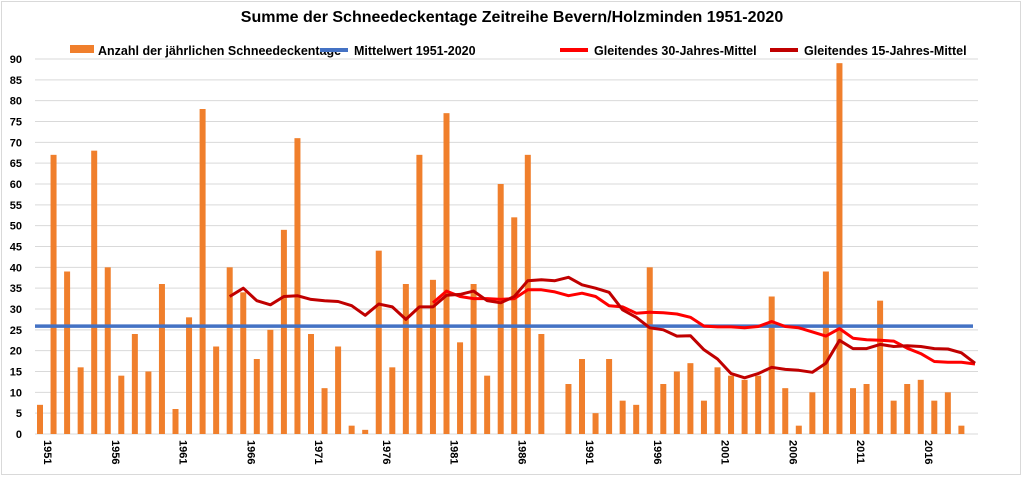 This screenshot has height=478, width=1024. What do you see at coordinates (893, 417) in the screenshot?
I see `bar-2014` at bounding box center [893, 417].